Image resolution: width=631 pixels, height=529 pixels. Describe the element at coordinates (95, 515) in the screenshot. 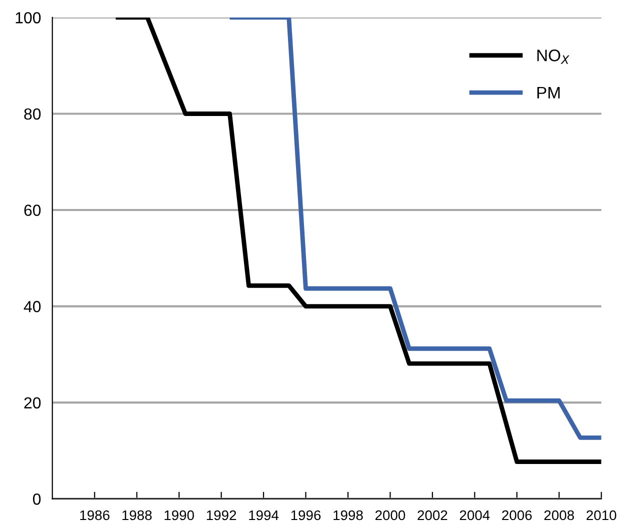

I see `x-tick-label: 1986` at that location.